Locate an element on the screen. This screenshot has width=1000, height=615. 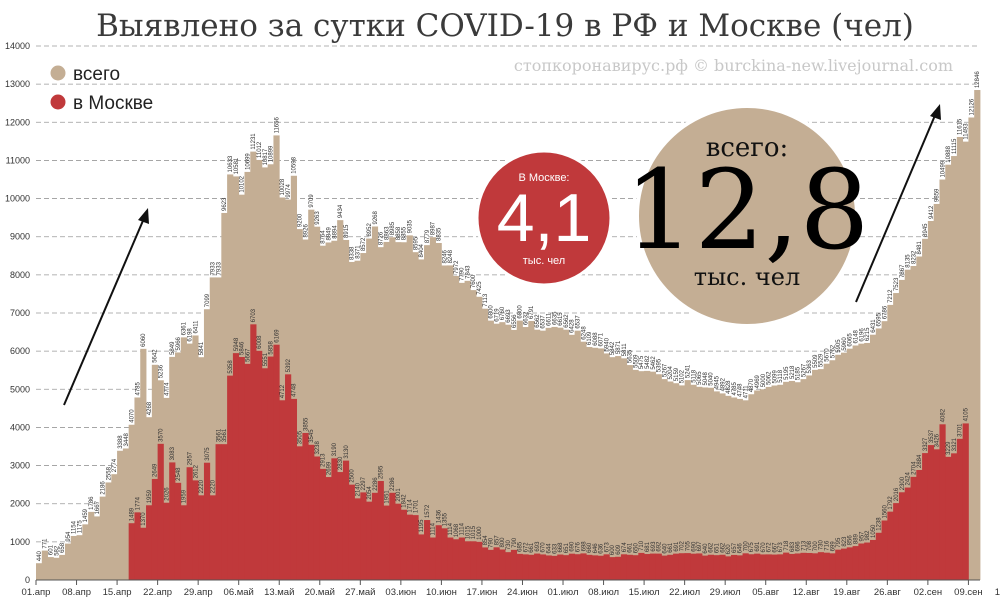
data-label-total: 6215 is located at coordinates (868, 334).